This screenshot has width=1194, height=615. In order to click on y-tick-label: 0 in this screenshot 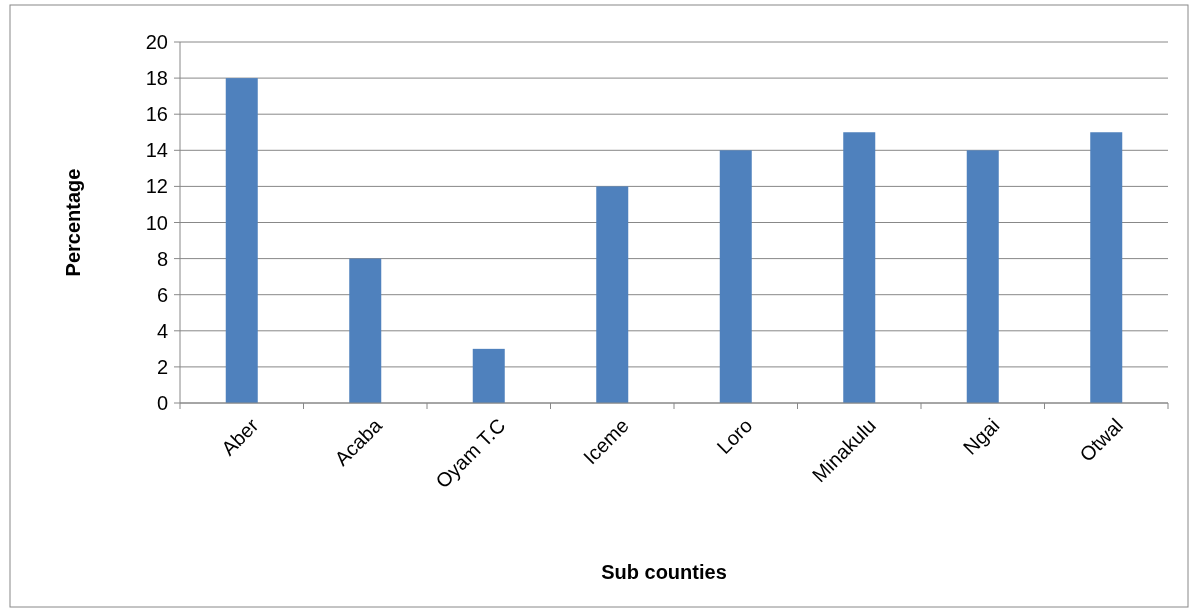, I will do `click(162, 403)`.